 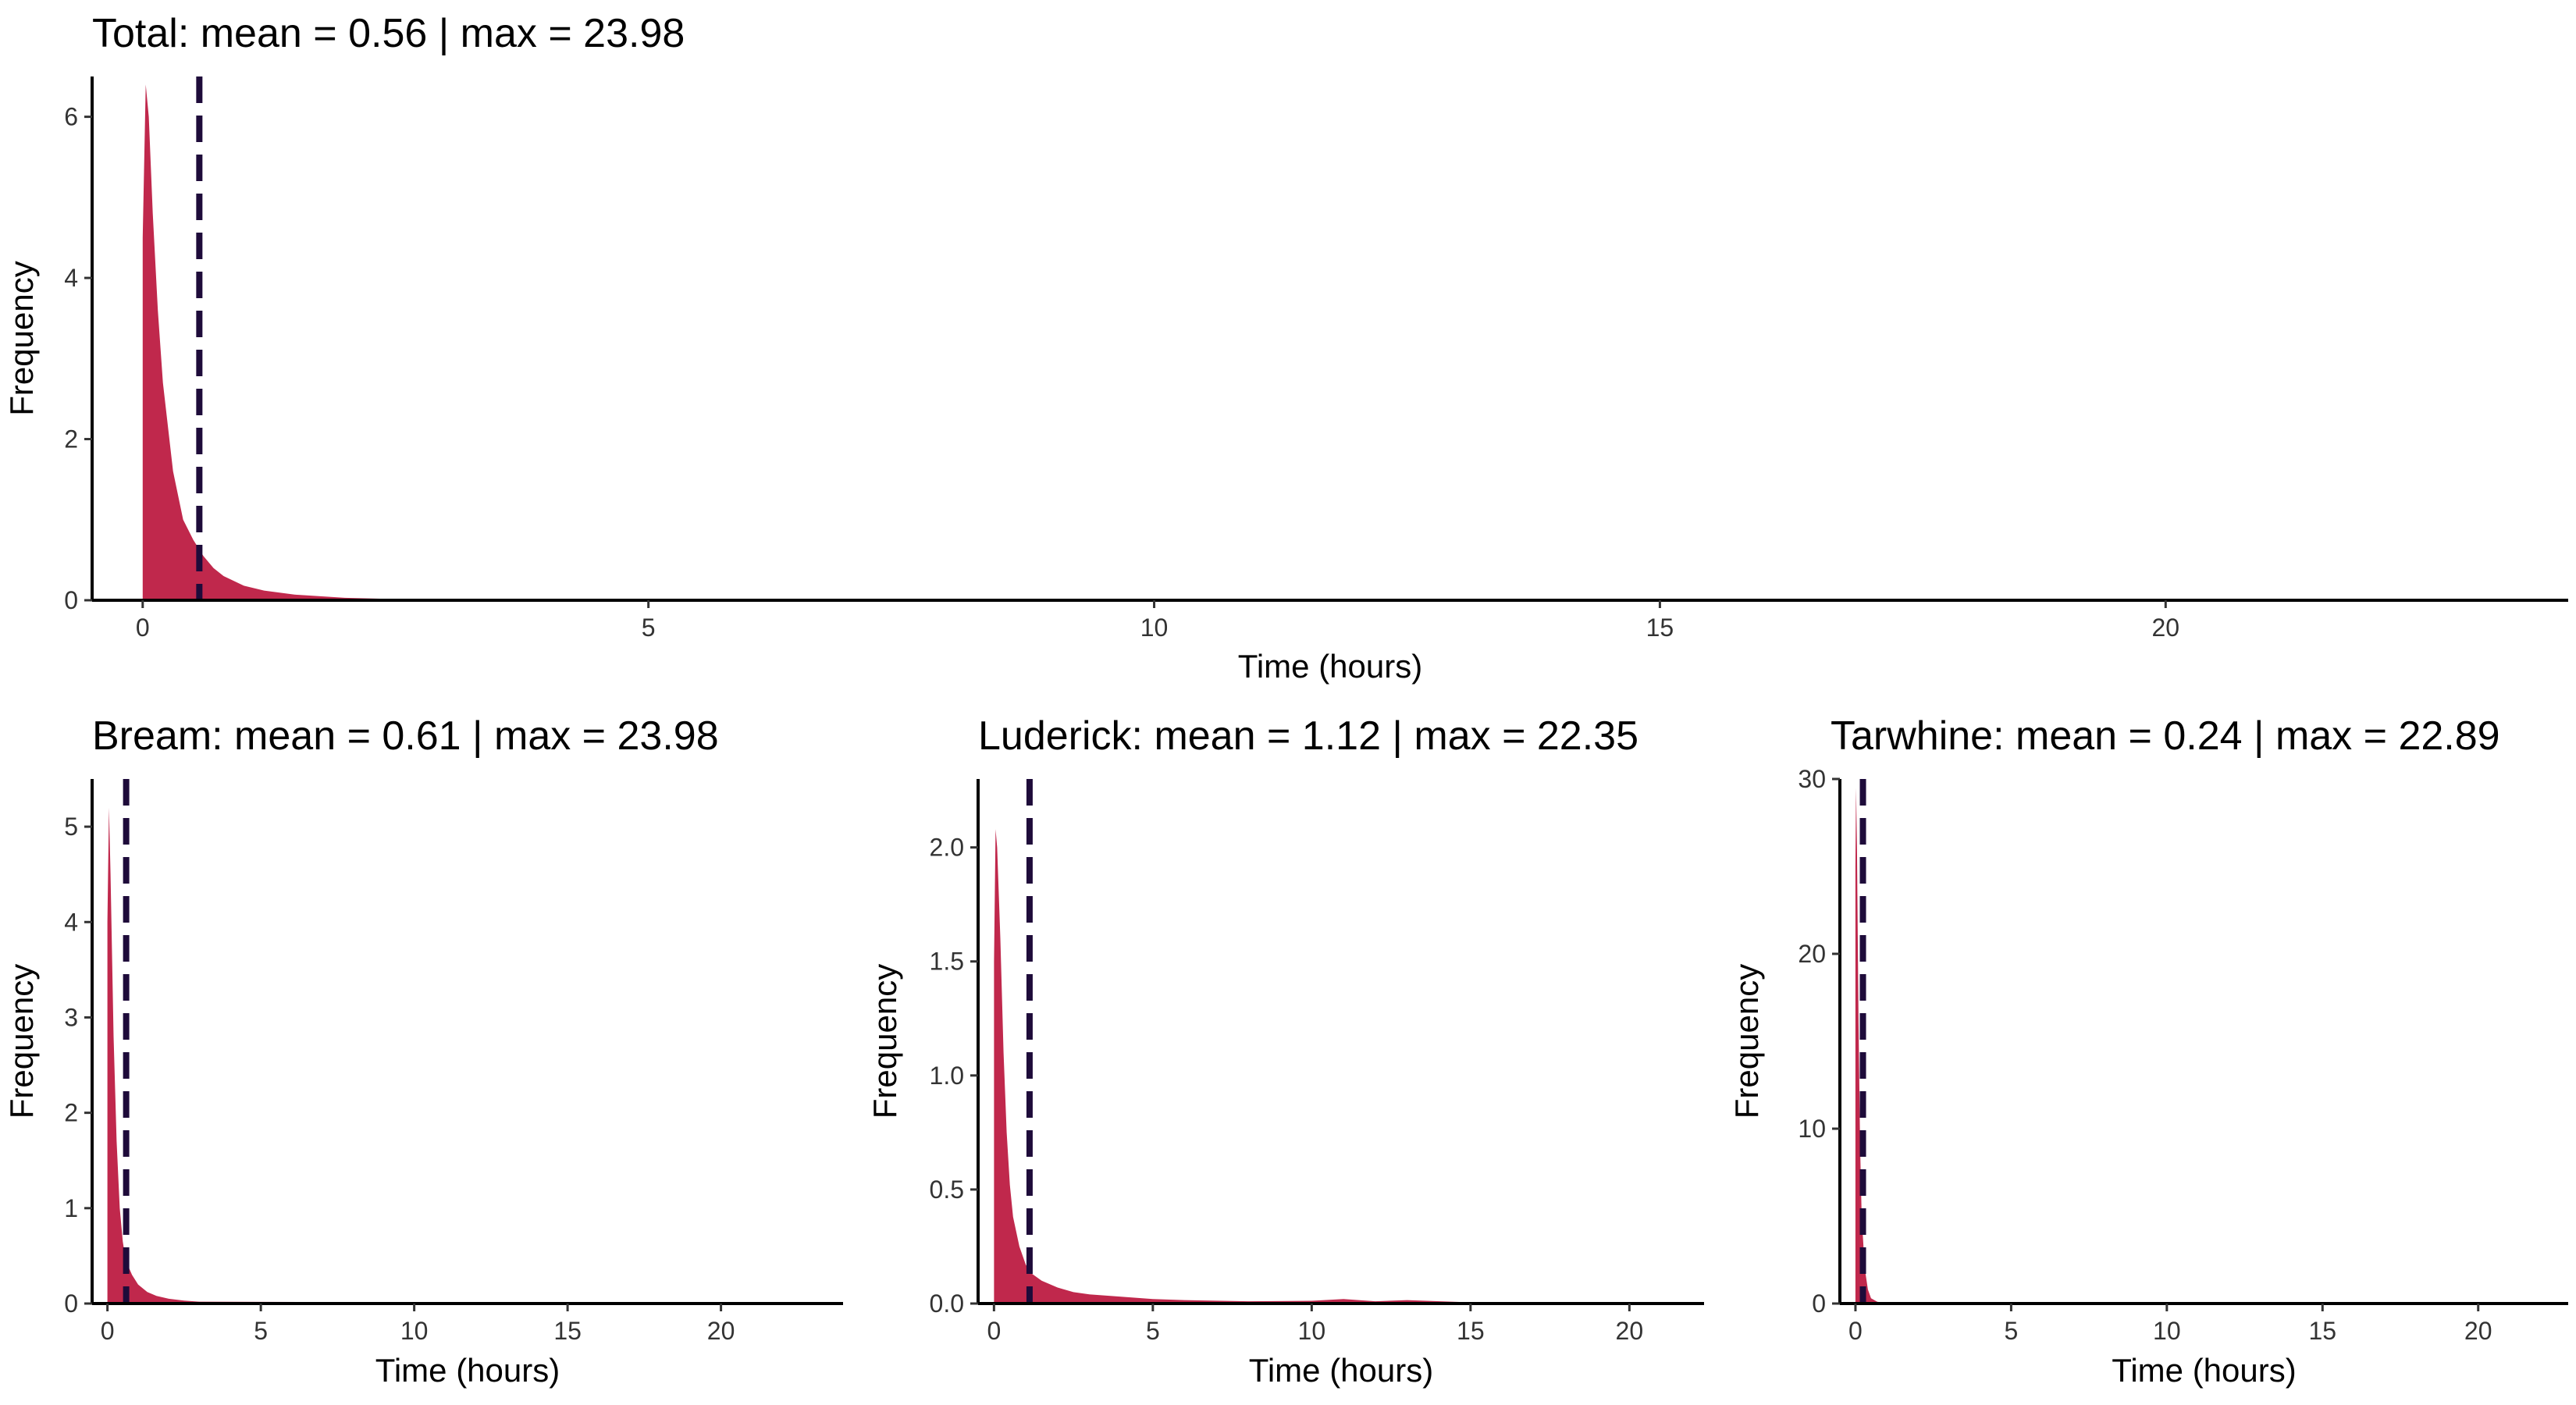 I want to click on tarwhine-y-tick-label: 0, so click(x=1819, y=1303).